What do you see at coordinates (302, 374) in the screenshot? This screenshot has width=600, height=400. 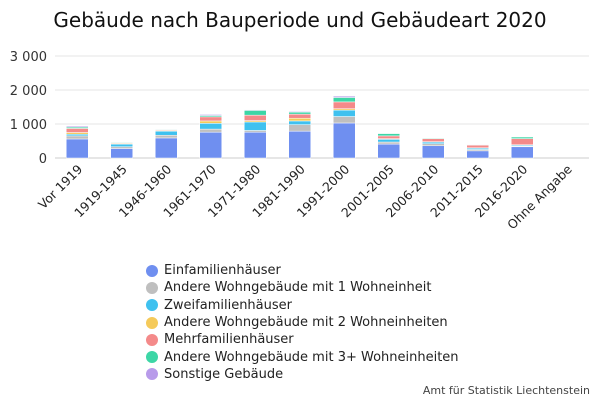 I see `legend-item: Sonstige Gebäude` at bounding box center [302, 374].